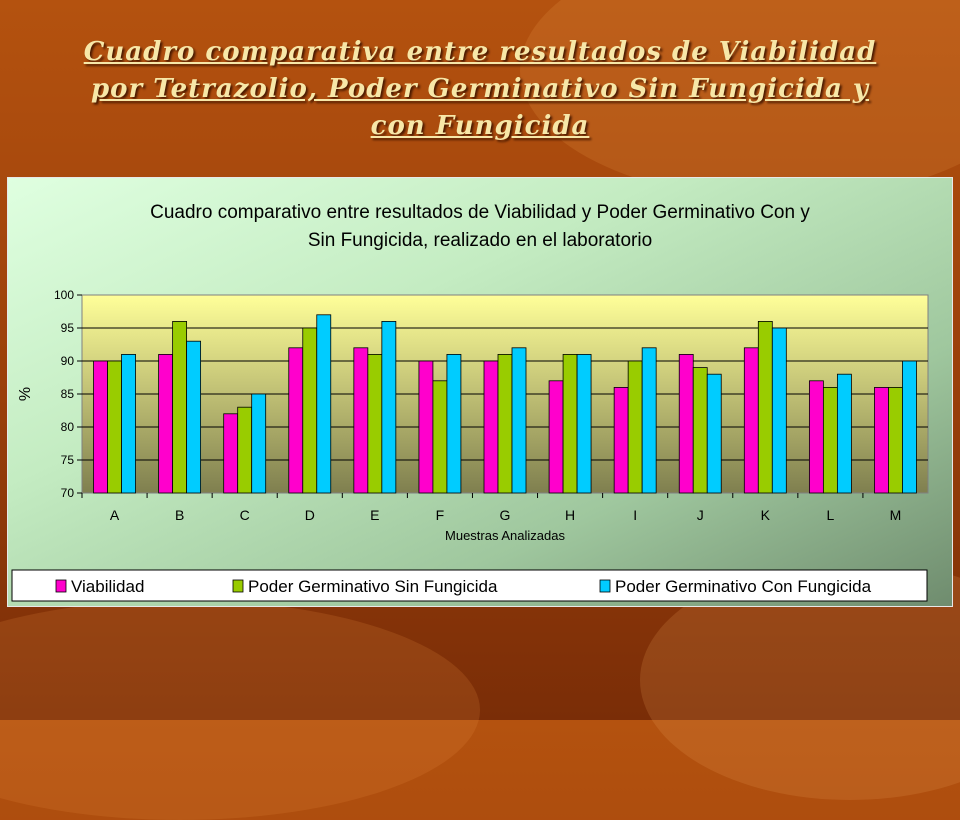 The image size is (960, 820). I want to click on x-tick-label: B, so click(179, 515).